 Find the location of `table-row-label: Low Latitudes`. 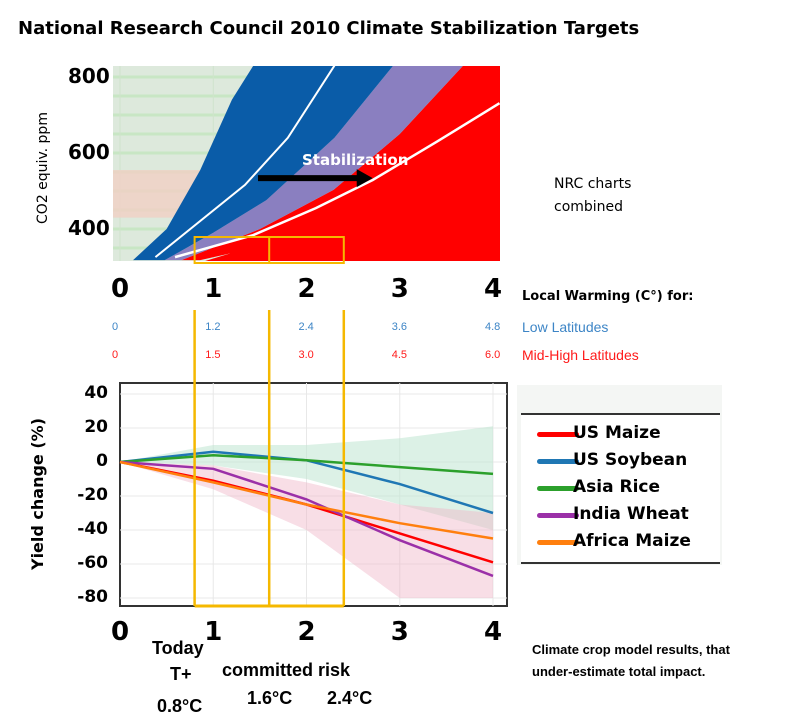

table-row-label: Low Latitudes is located at coordinates (565, 327).